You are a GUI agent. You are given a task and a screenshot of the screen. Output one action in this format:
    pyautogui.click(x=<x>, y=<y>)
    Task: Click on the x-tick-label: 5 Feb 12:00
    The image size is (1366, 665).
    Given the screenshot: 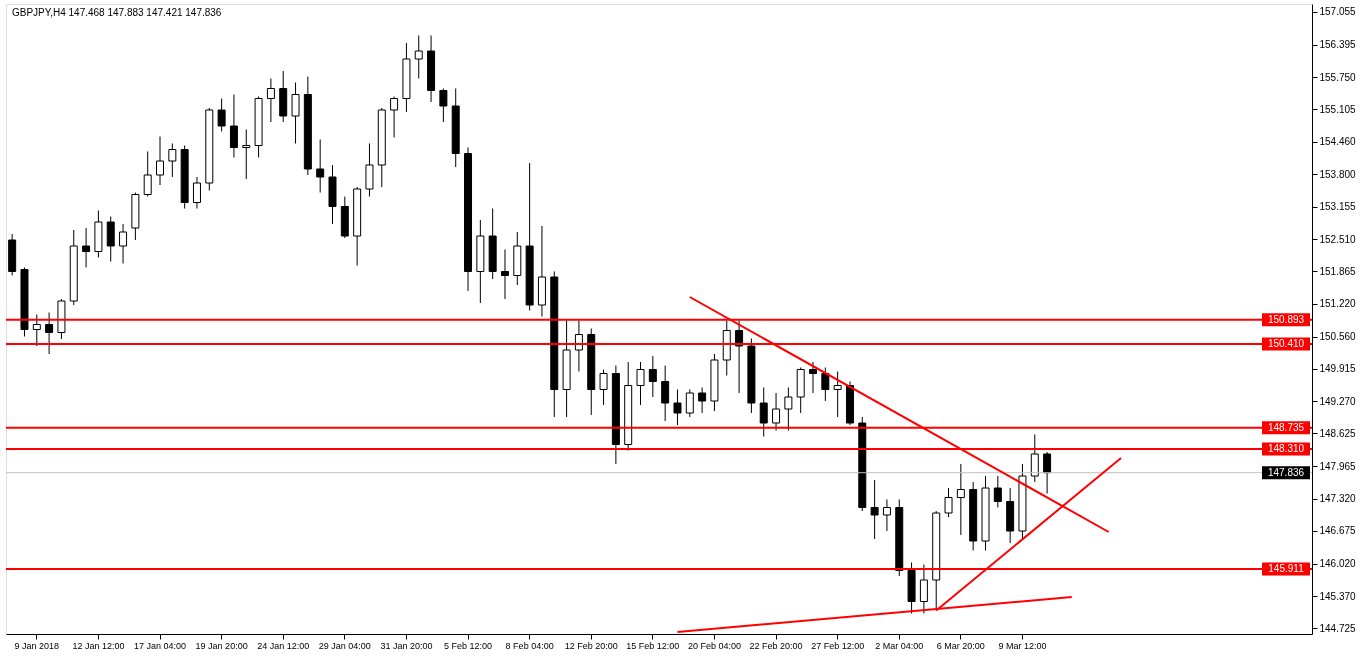 What is the action you would take?
    pyautogui.click(x=468, y=645)
    